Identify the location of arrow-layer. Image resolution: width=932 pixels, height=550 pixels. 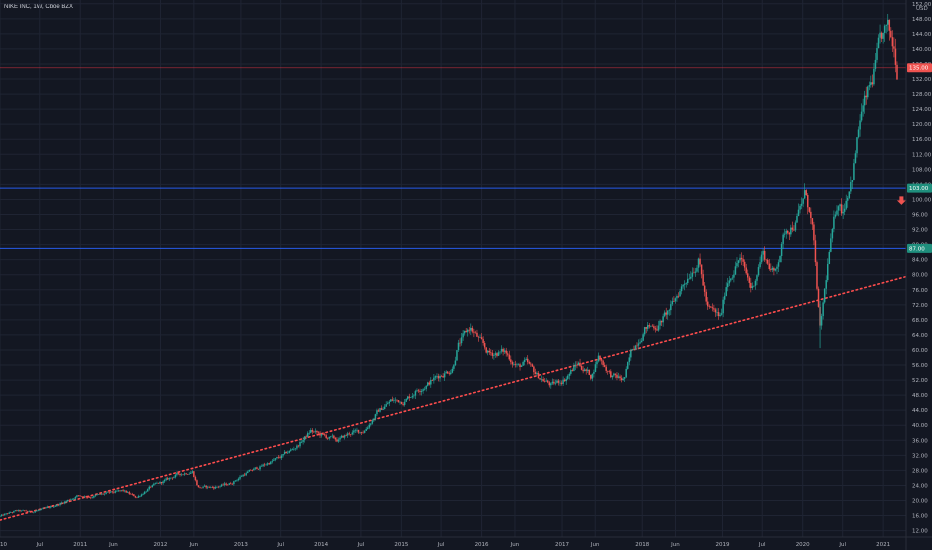
(901, 200).